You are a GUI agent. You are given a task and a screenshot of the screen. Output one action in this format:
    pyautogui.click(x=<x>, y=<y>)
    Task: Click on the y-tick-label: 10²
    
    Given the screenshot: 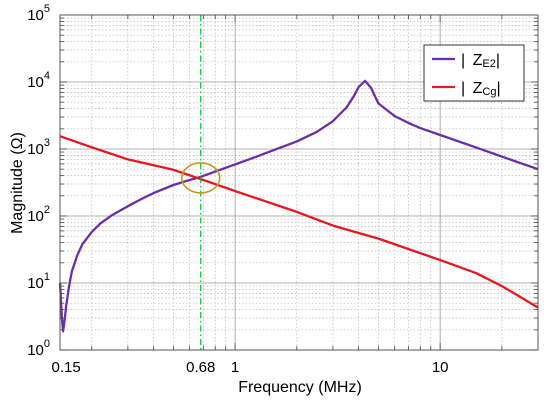 What is the action you would take?
    pyautogui.click(x=38, y=214)
    